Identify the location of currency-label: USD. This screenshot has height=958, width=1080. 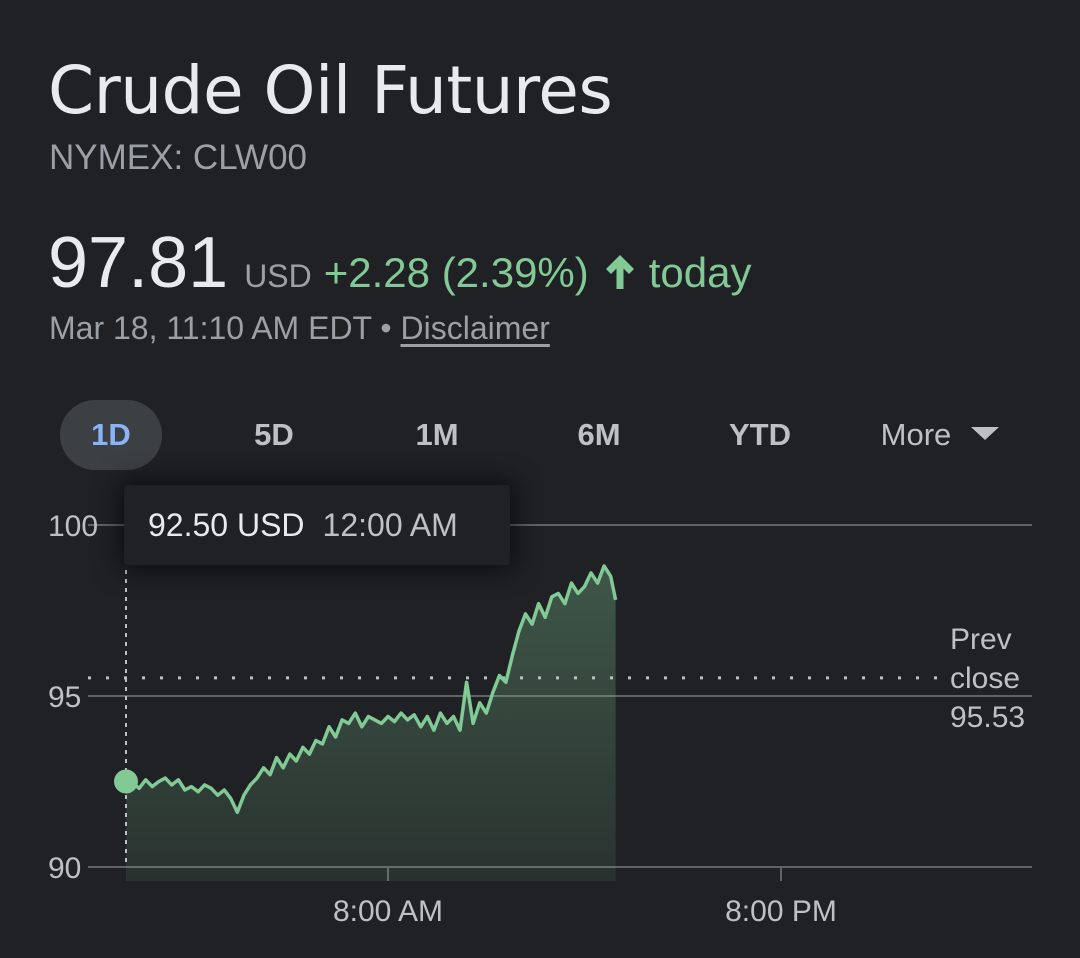
(278, 276).